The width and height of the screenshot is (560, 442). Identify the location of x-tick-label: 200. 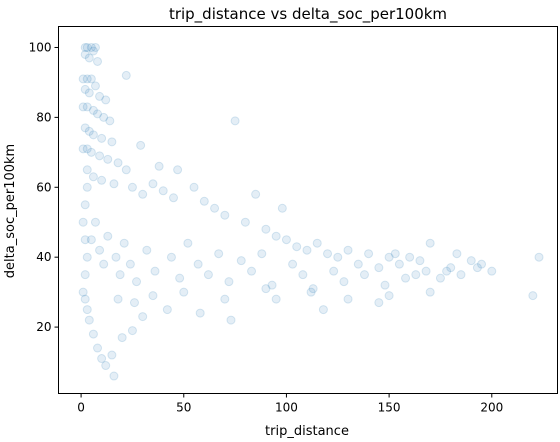
(491, 408).